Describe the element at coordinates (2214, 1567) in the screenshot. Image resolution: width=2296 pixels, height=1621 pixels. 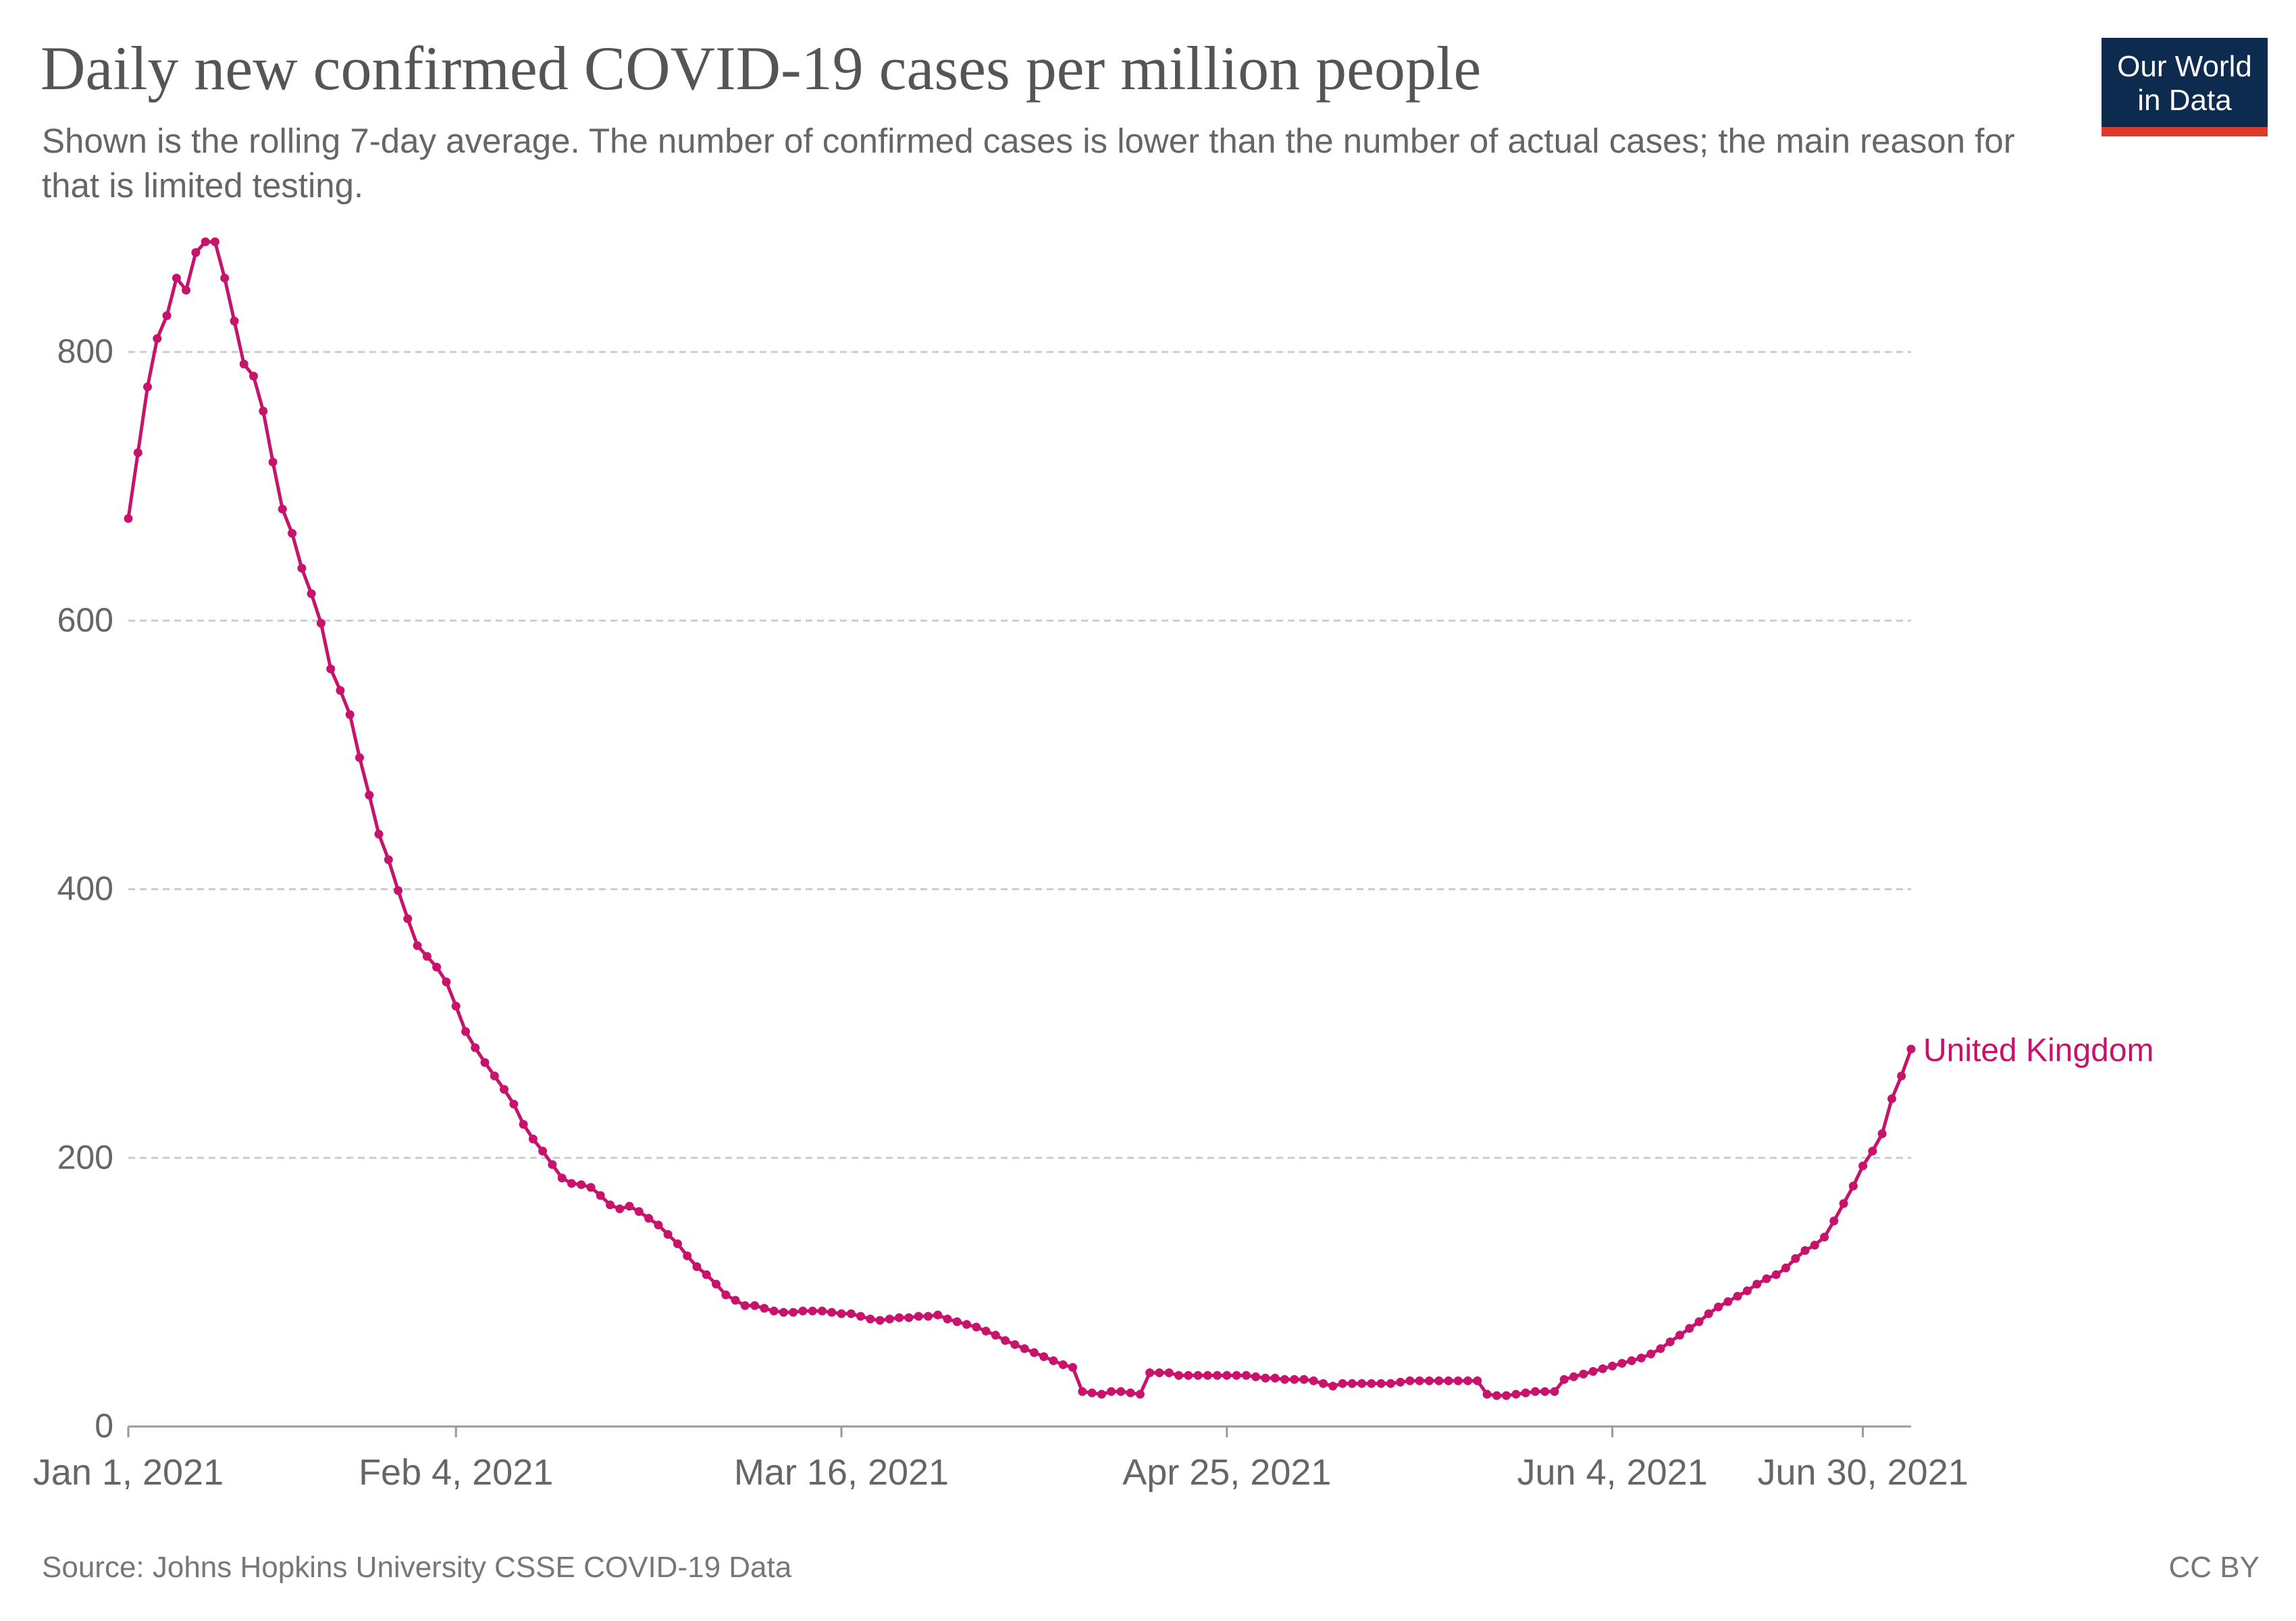
I see `license-link: CC BY` at that location.